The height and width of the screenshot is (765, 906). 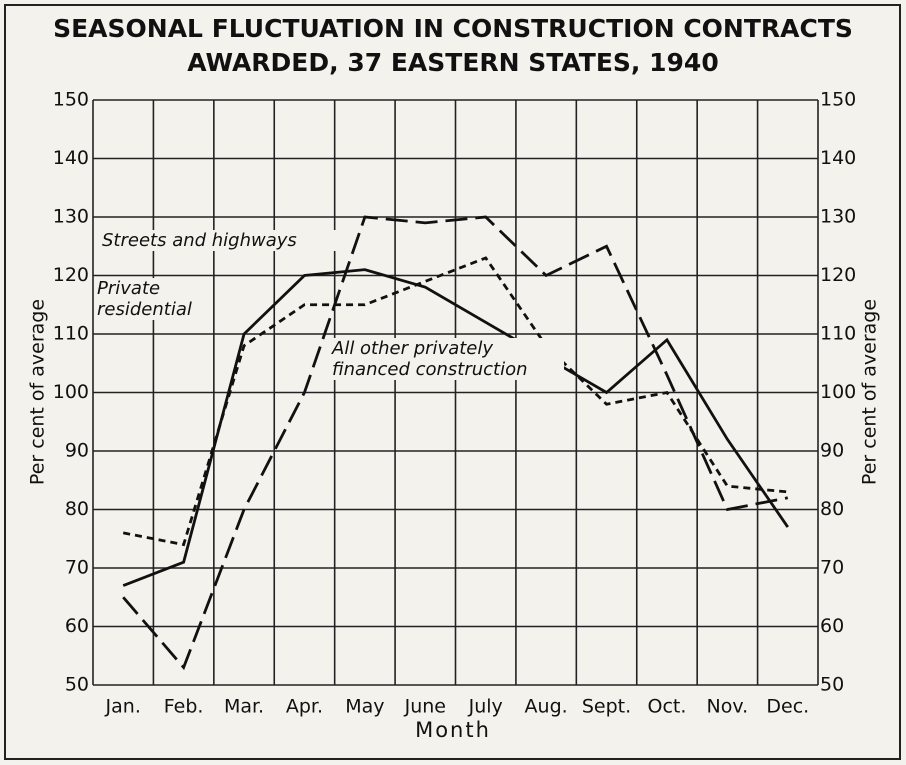 I want to click on y2-tick-label: 70, so click(x=832, y=568).